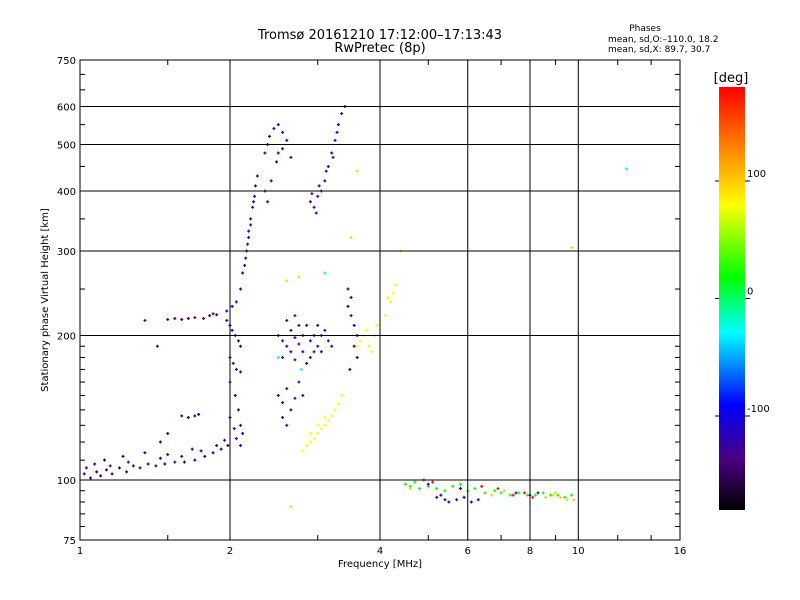  I want to click on x-tick-label: 10, so click(578, 551).